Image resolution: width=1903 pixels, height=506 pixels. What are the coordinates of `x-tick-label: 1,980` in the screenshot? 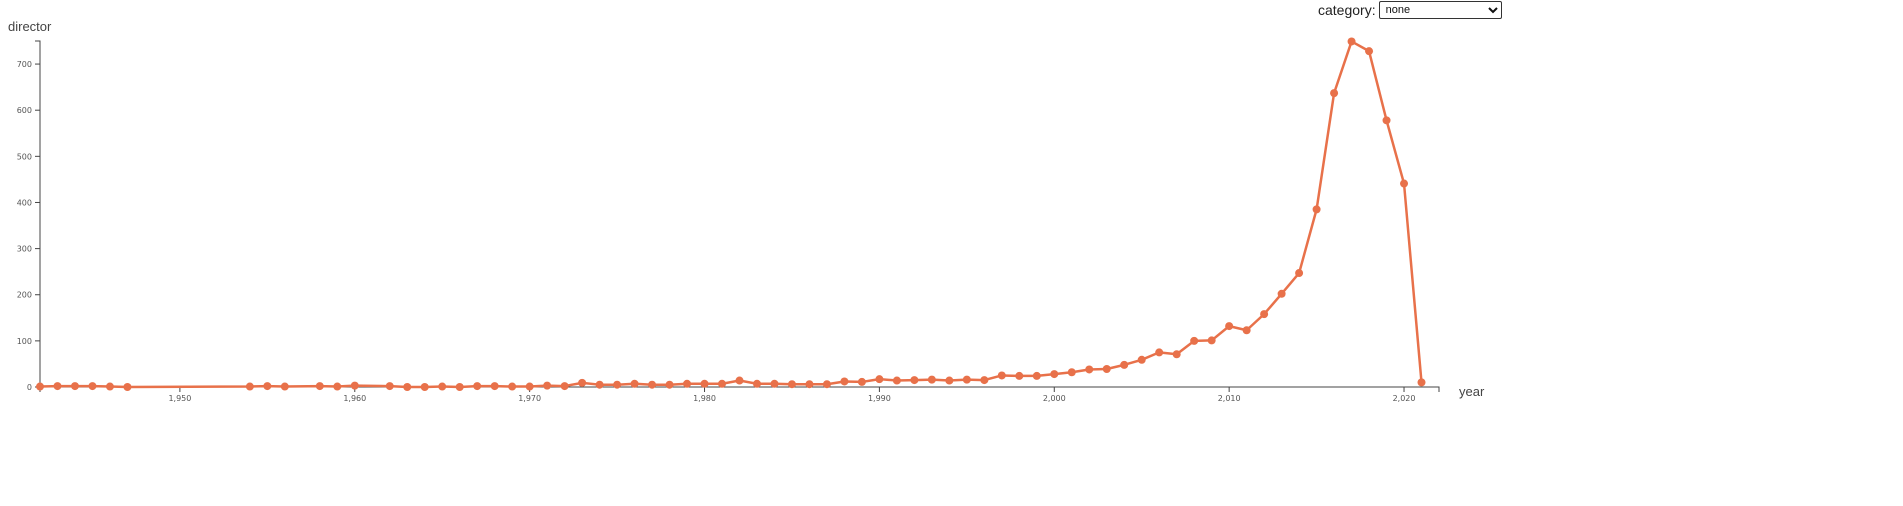 It's located at (704, 398).